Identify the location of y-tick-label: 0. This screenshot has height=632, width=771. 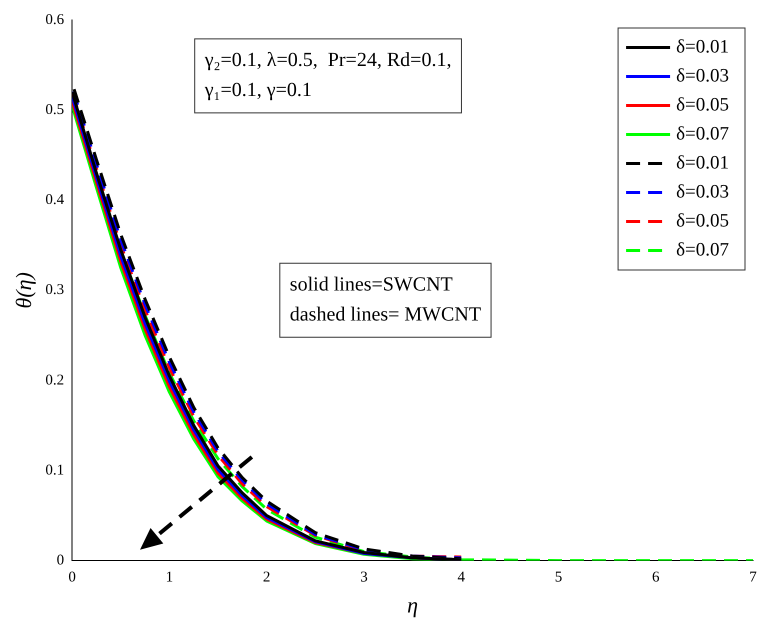
(60, 560).